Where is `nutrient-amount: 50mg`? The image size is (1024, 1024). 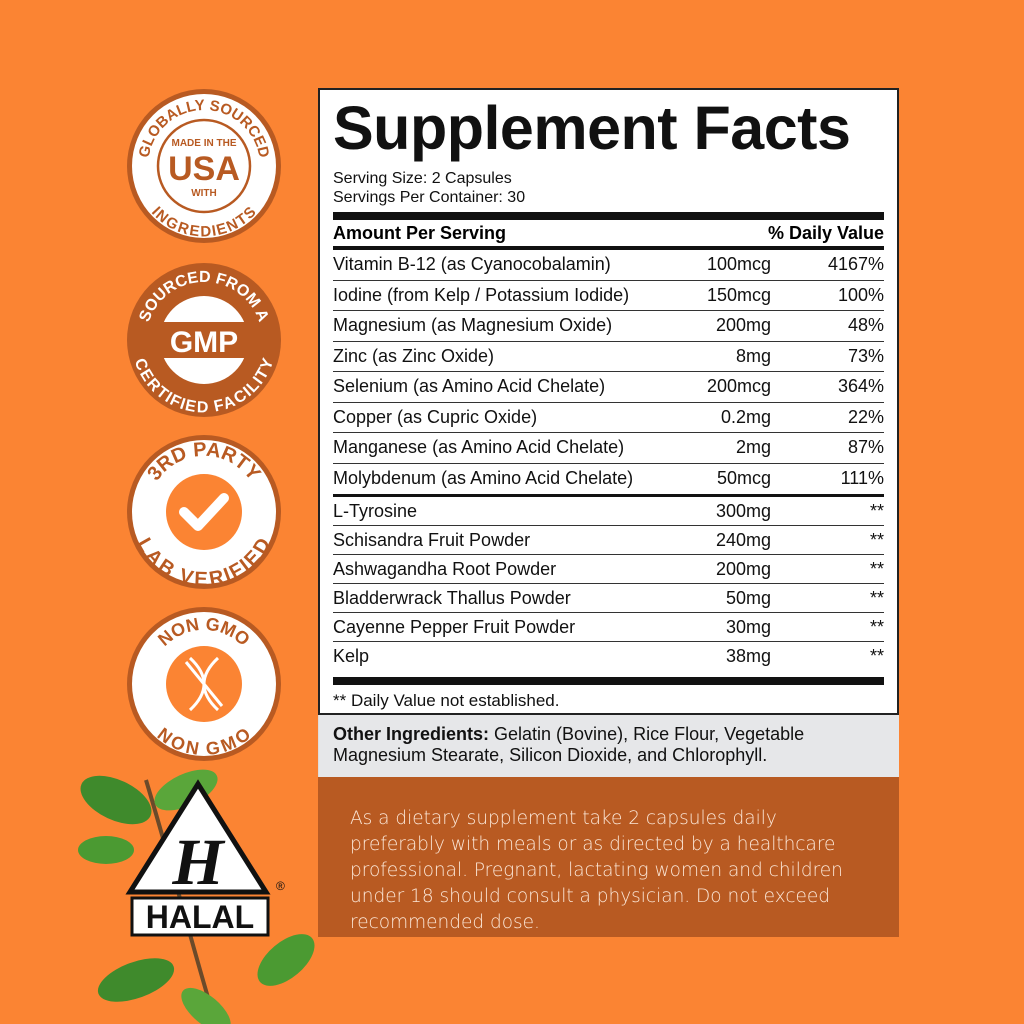 nutrient-amount: 50mg is located at coordinates (748, 597).